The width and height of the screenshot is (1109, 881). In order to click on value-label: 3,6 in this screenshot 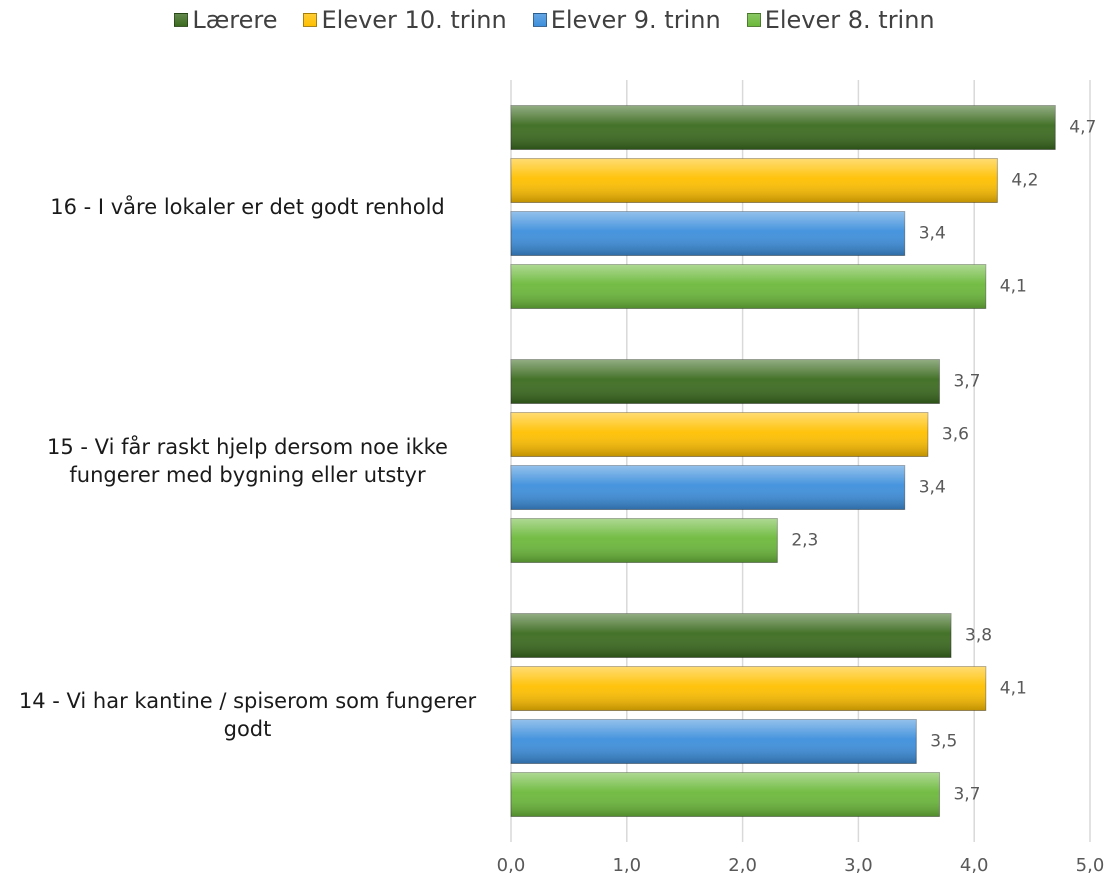, I will do `click(955, 435)`.